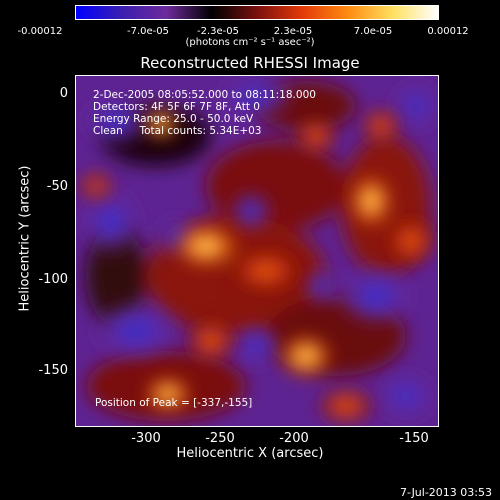 The height and width of the screenshot is (500, 500). Describe the element at coordinates (414, 438) in the screenshot. I see `x-tick-label: -150` at that location.